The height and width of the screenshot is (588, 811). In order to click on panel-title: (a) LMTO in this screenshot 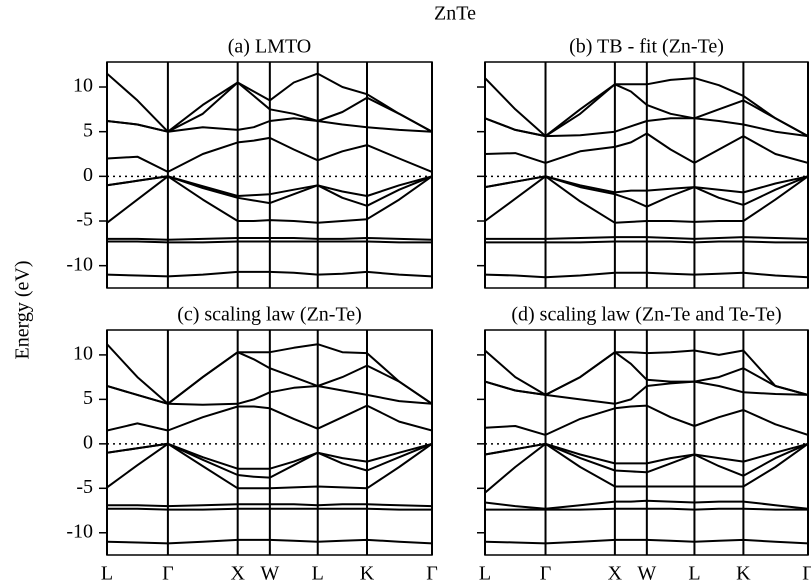, I will do `click(270, 47)`.